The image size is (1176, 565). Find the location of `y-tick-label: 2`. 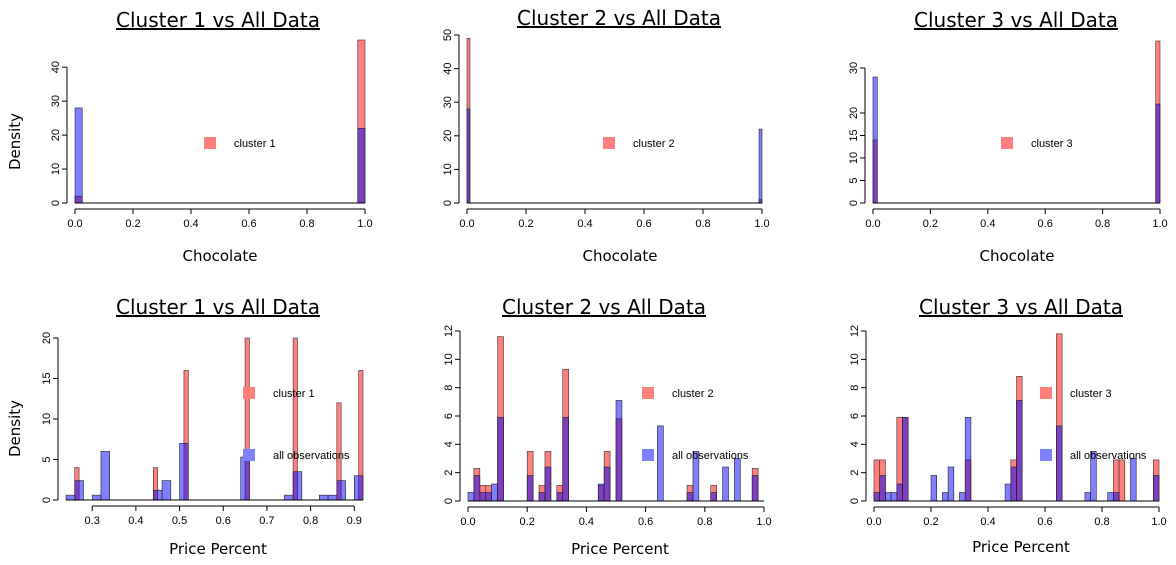

y-tick-label: 2 is located at coordinates (449, 473).